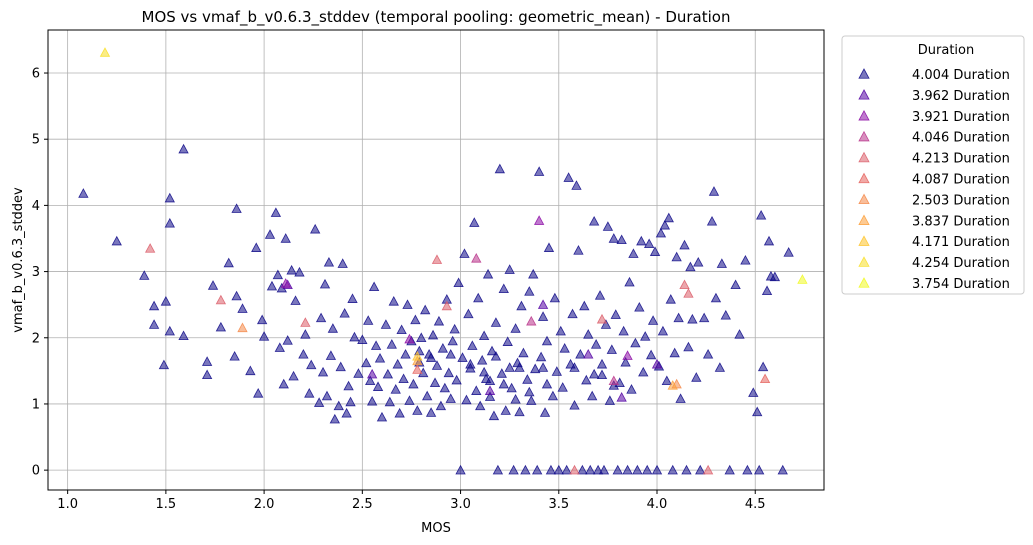 This screenshot has height=545, width=1033. Describe the element at coordinates (961, 200) in the screenshot. I see `legend-label: 2.503 Duration` at that location.